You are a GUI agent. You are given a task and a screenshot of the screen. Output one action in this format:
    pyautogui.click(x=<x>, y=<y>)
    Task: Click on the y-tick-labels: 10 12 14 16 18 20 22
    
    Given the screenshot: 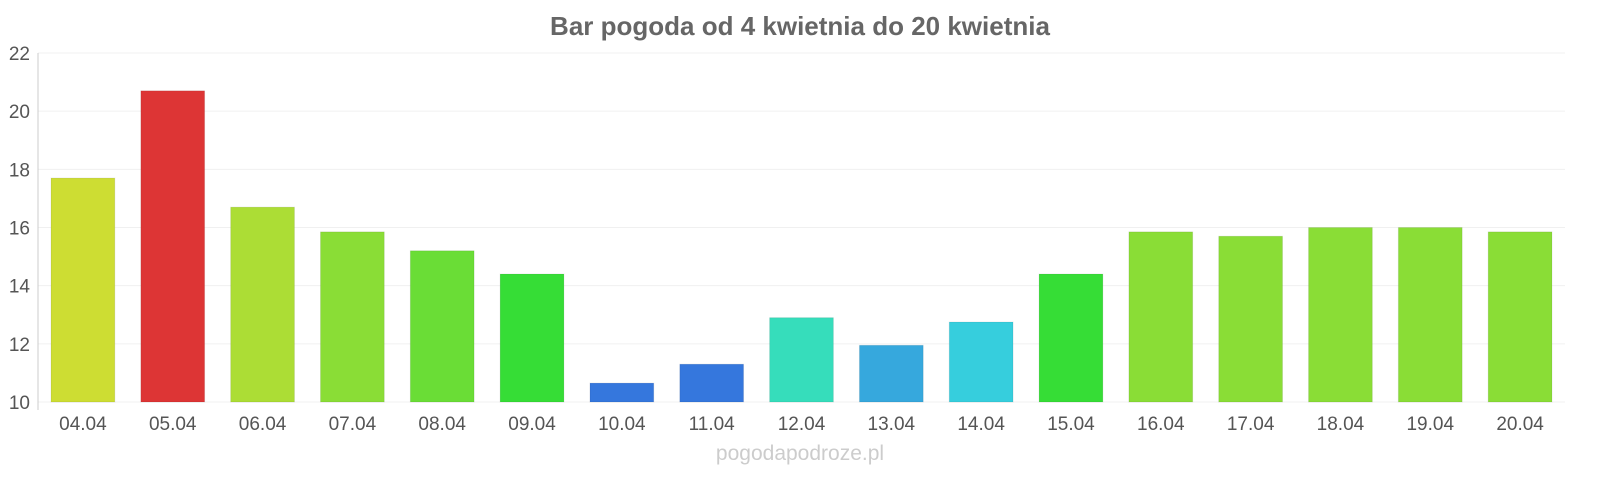 What is the action you would take?
    pyautogui.click(x=20, y=229)
    